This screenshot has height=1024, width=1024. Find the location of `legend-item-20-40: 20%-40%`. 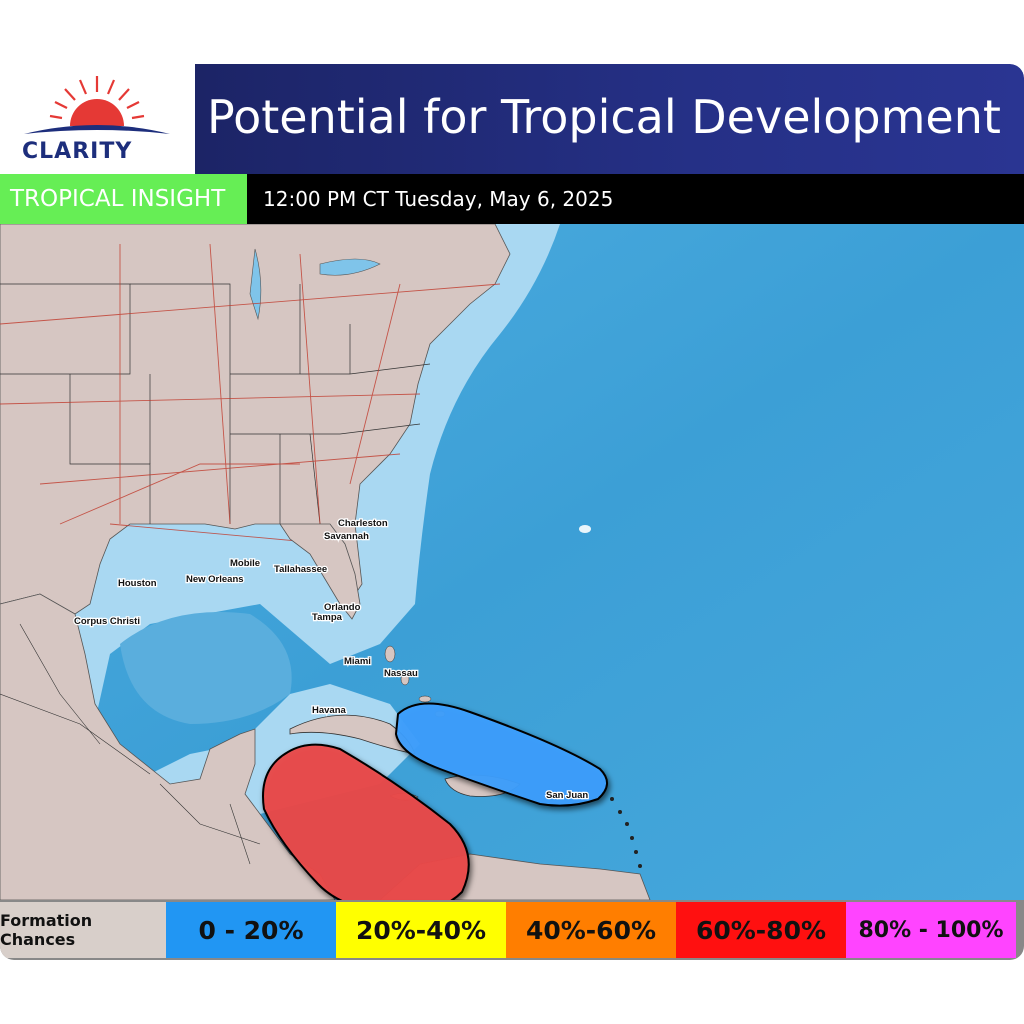

legend-item-20-40: 20%-40% is located at coordinates (421, 930).